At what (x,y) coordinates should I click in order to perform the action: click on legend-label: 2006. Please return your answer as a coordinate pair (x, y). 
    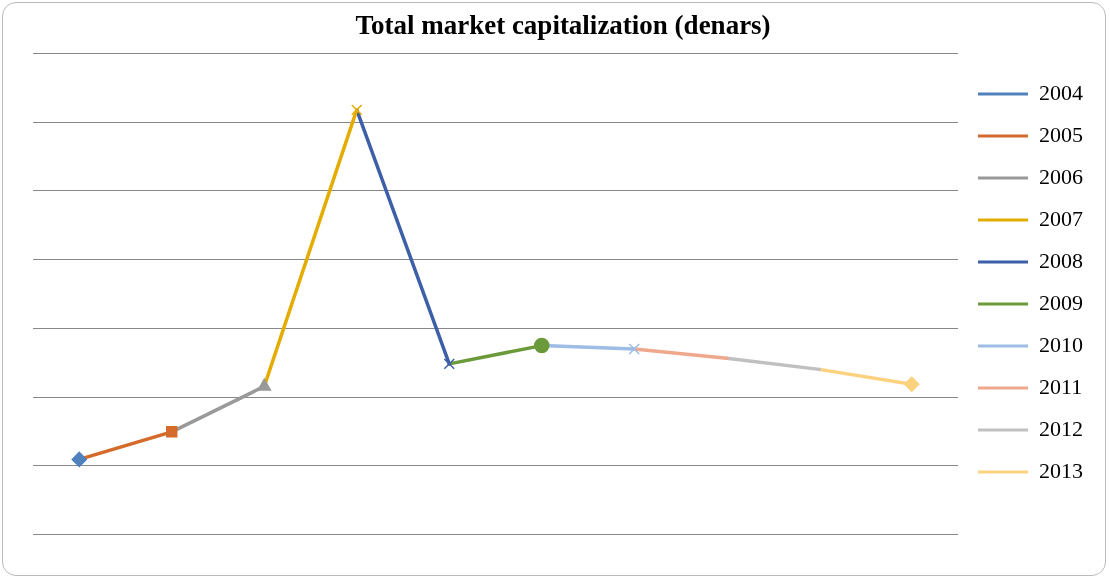
    Looking at the image, I should click on (1061, 176).